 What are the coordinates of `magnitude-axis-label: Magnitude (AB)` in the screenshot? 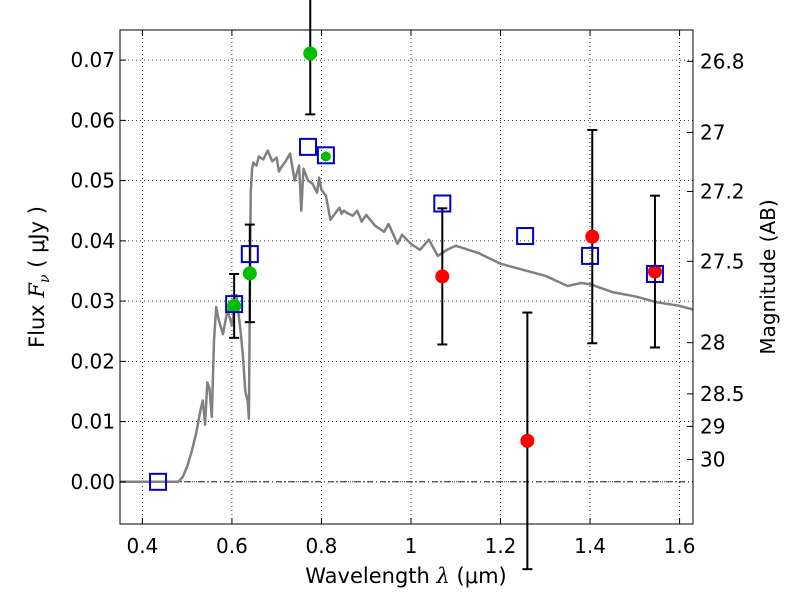 It's located at (768, 276).